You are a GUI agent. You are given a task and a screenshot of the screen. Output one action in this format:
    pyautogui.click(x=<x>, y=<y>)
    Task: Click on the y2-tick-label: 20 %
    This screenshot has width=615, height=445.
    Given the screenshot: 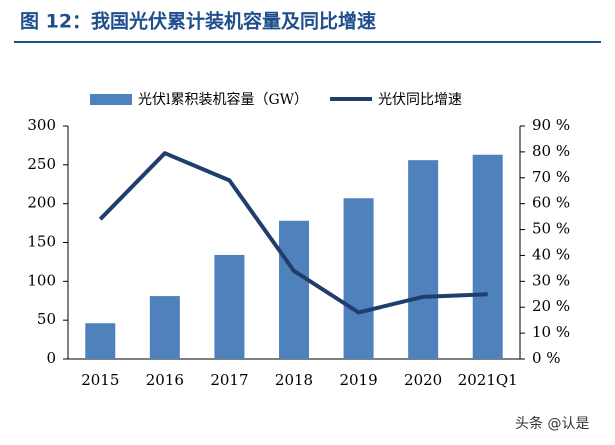 What is the action you would take?
    pyautogui.click(x=551, y=306)
    